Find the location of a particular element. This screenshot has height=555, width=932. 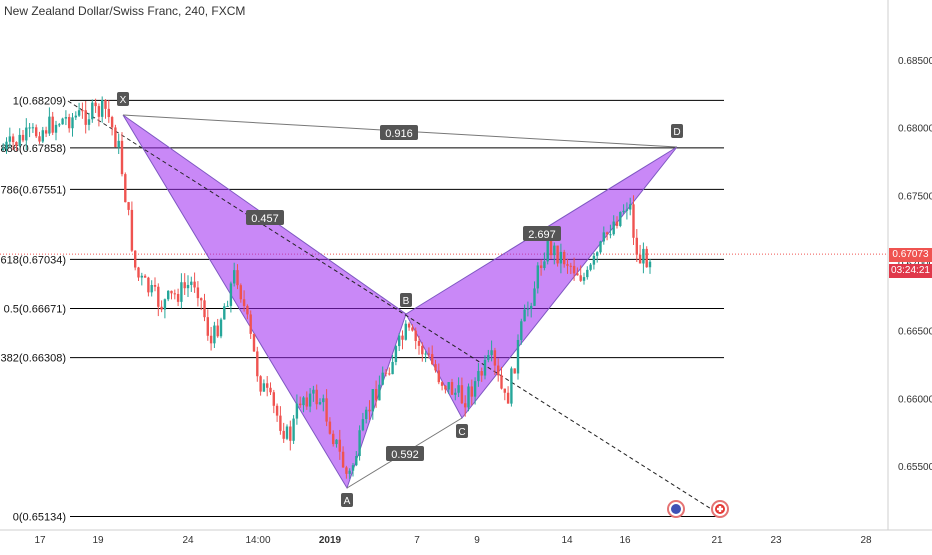

time-tick-label: 14:00 is located at coordinates (257, 540).